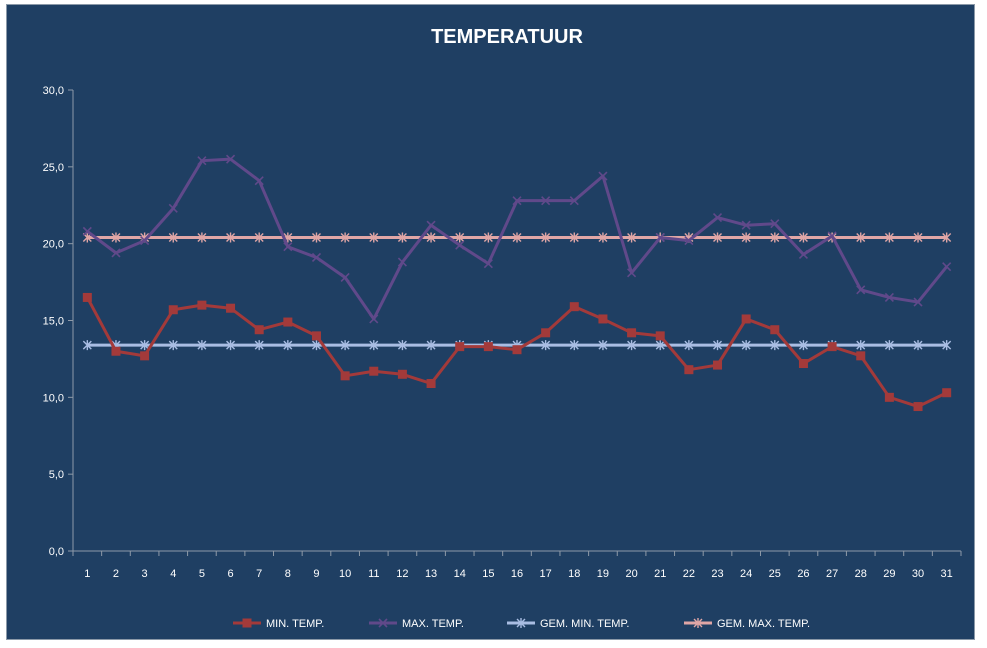 The image size is (987, 648). Describe the element at coordinates (517, 574) in the screenshot. I see `x-tick-label: 16` at that location.